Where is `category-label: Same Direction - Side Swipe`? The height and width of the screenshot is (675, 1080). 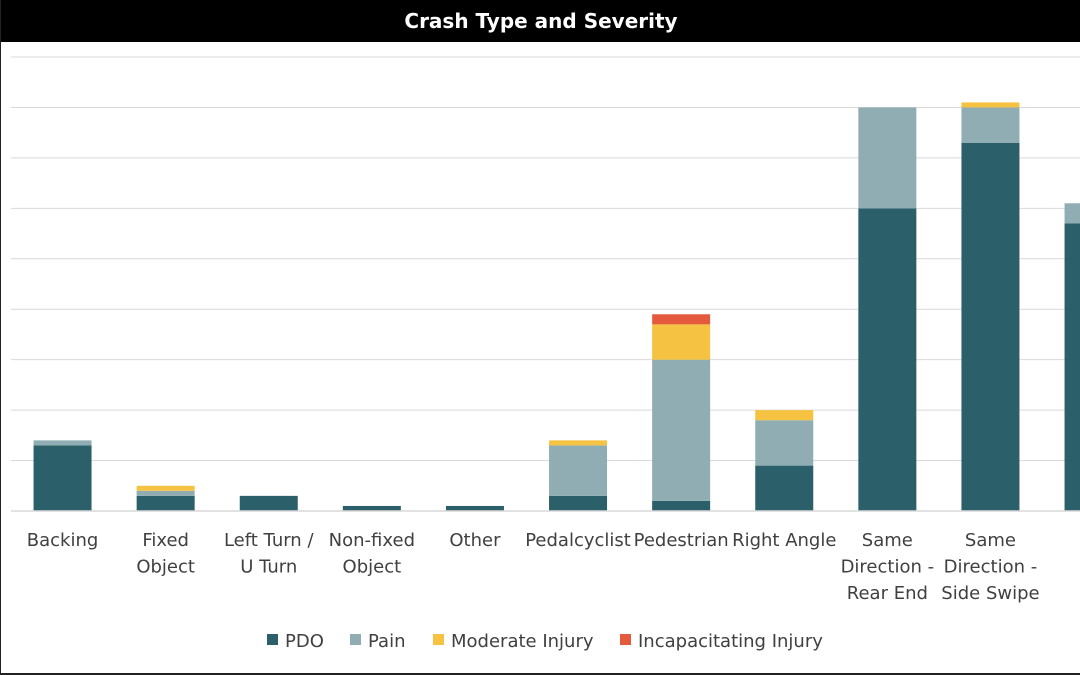
category-label: Same Direction - Side Swipe is located at coordinates (990, 567).